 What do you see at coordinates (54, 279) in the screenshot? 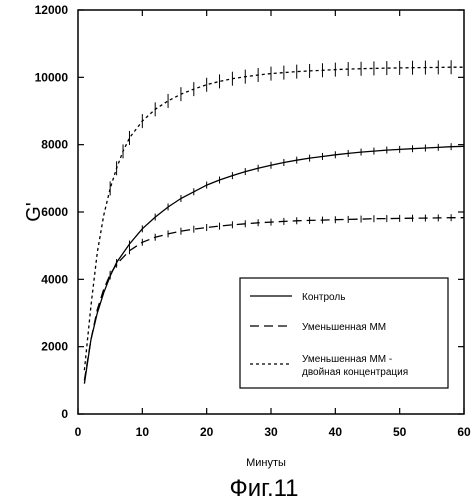
I see `y-tick-label: 4000` at bounding box center [54, 279].